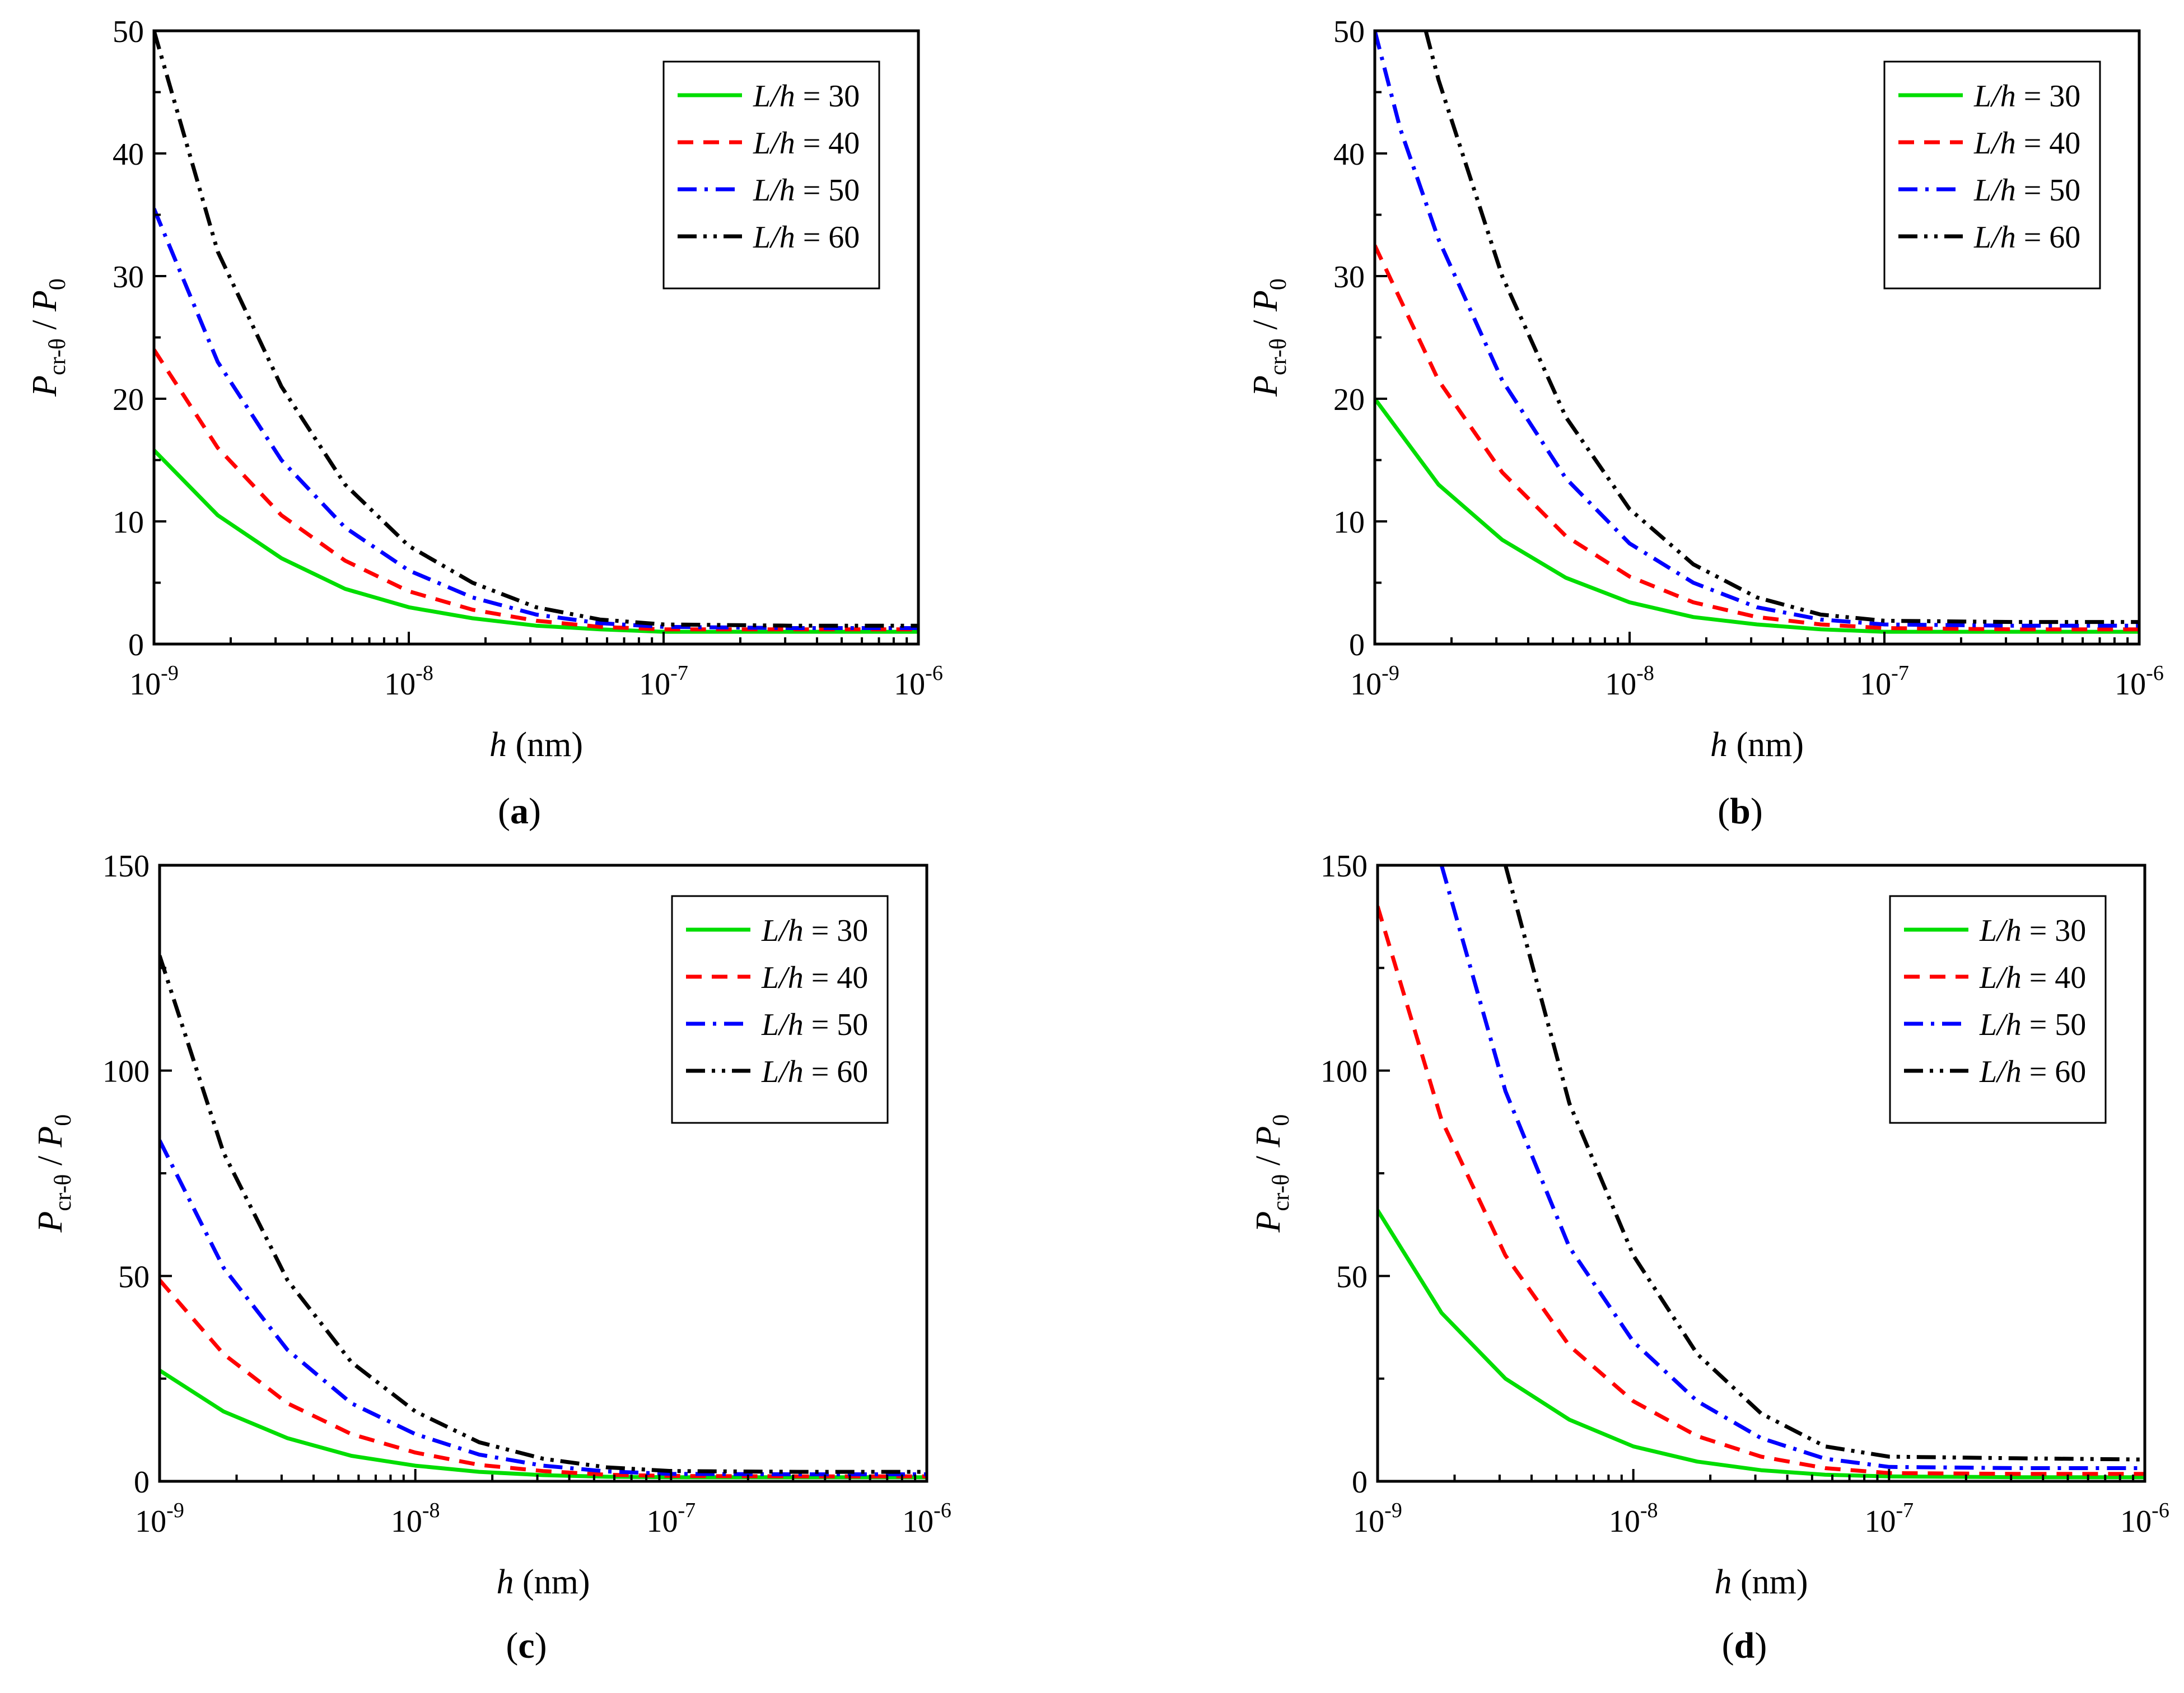 The image size is (2184, 1693). Describe the element at coordinates (1745, 1645) in the screenshot. I see `panel-caption: (d)` at that location.